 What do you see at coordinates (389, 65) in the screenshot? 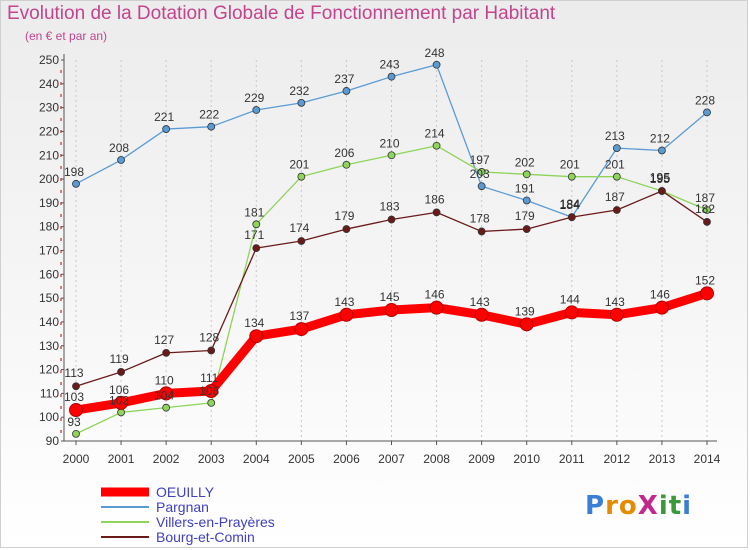
I see `data-label: 243` at bounding box center [389, 65].